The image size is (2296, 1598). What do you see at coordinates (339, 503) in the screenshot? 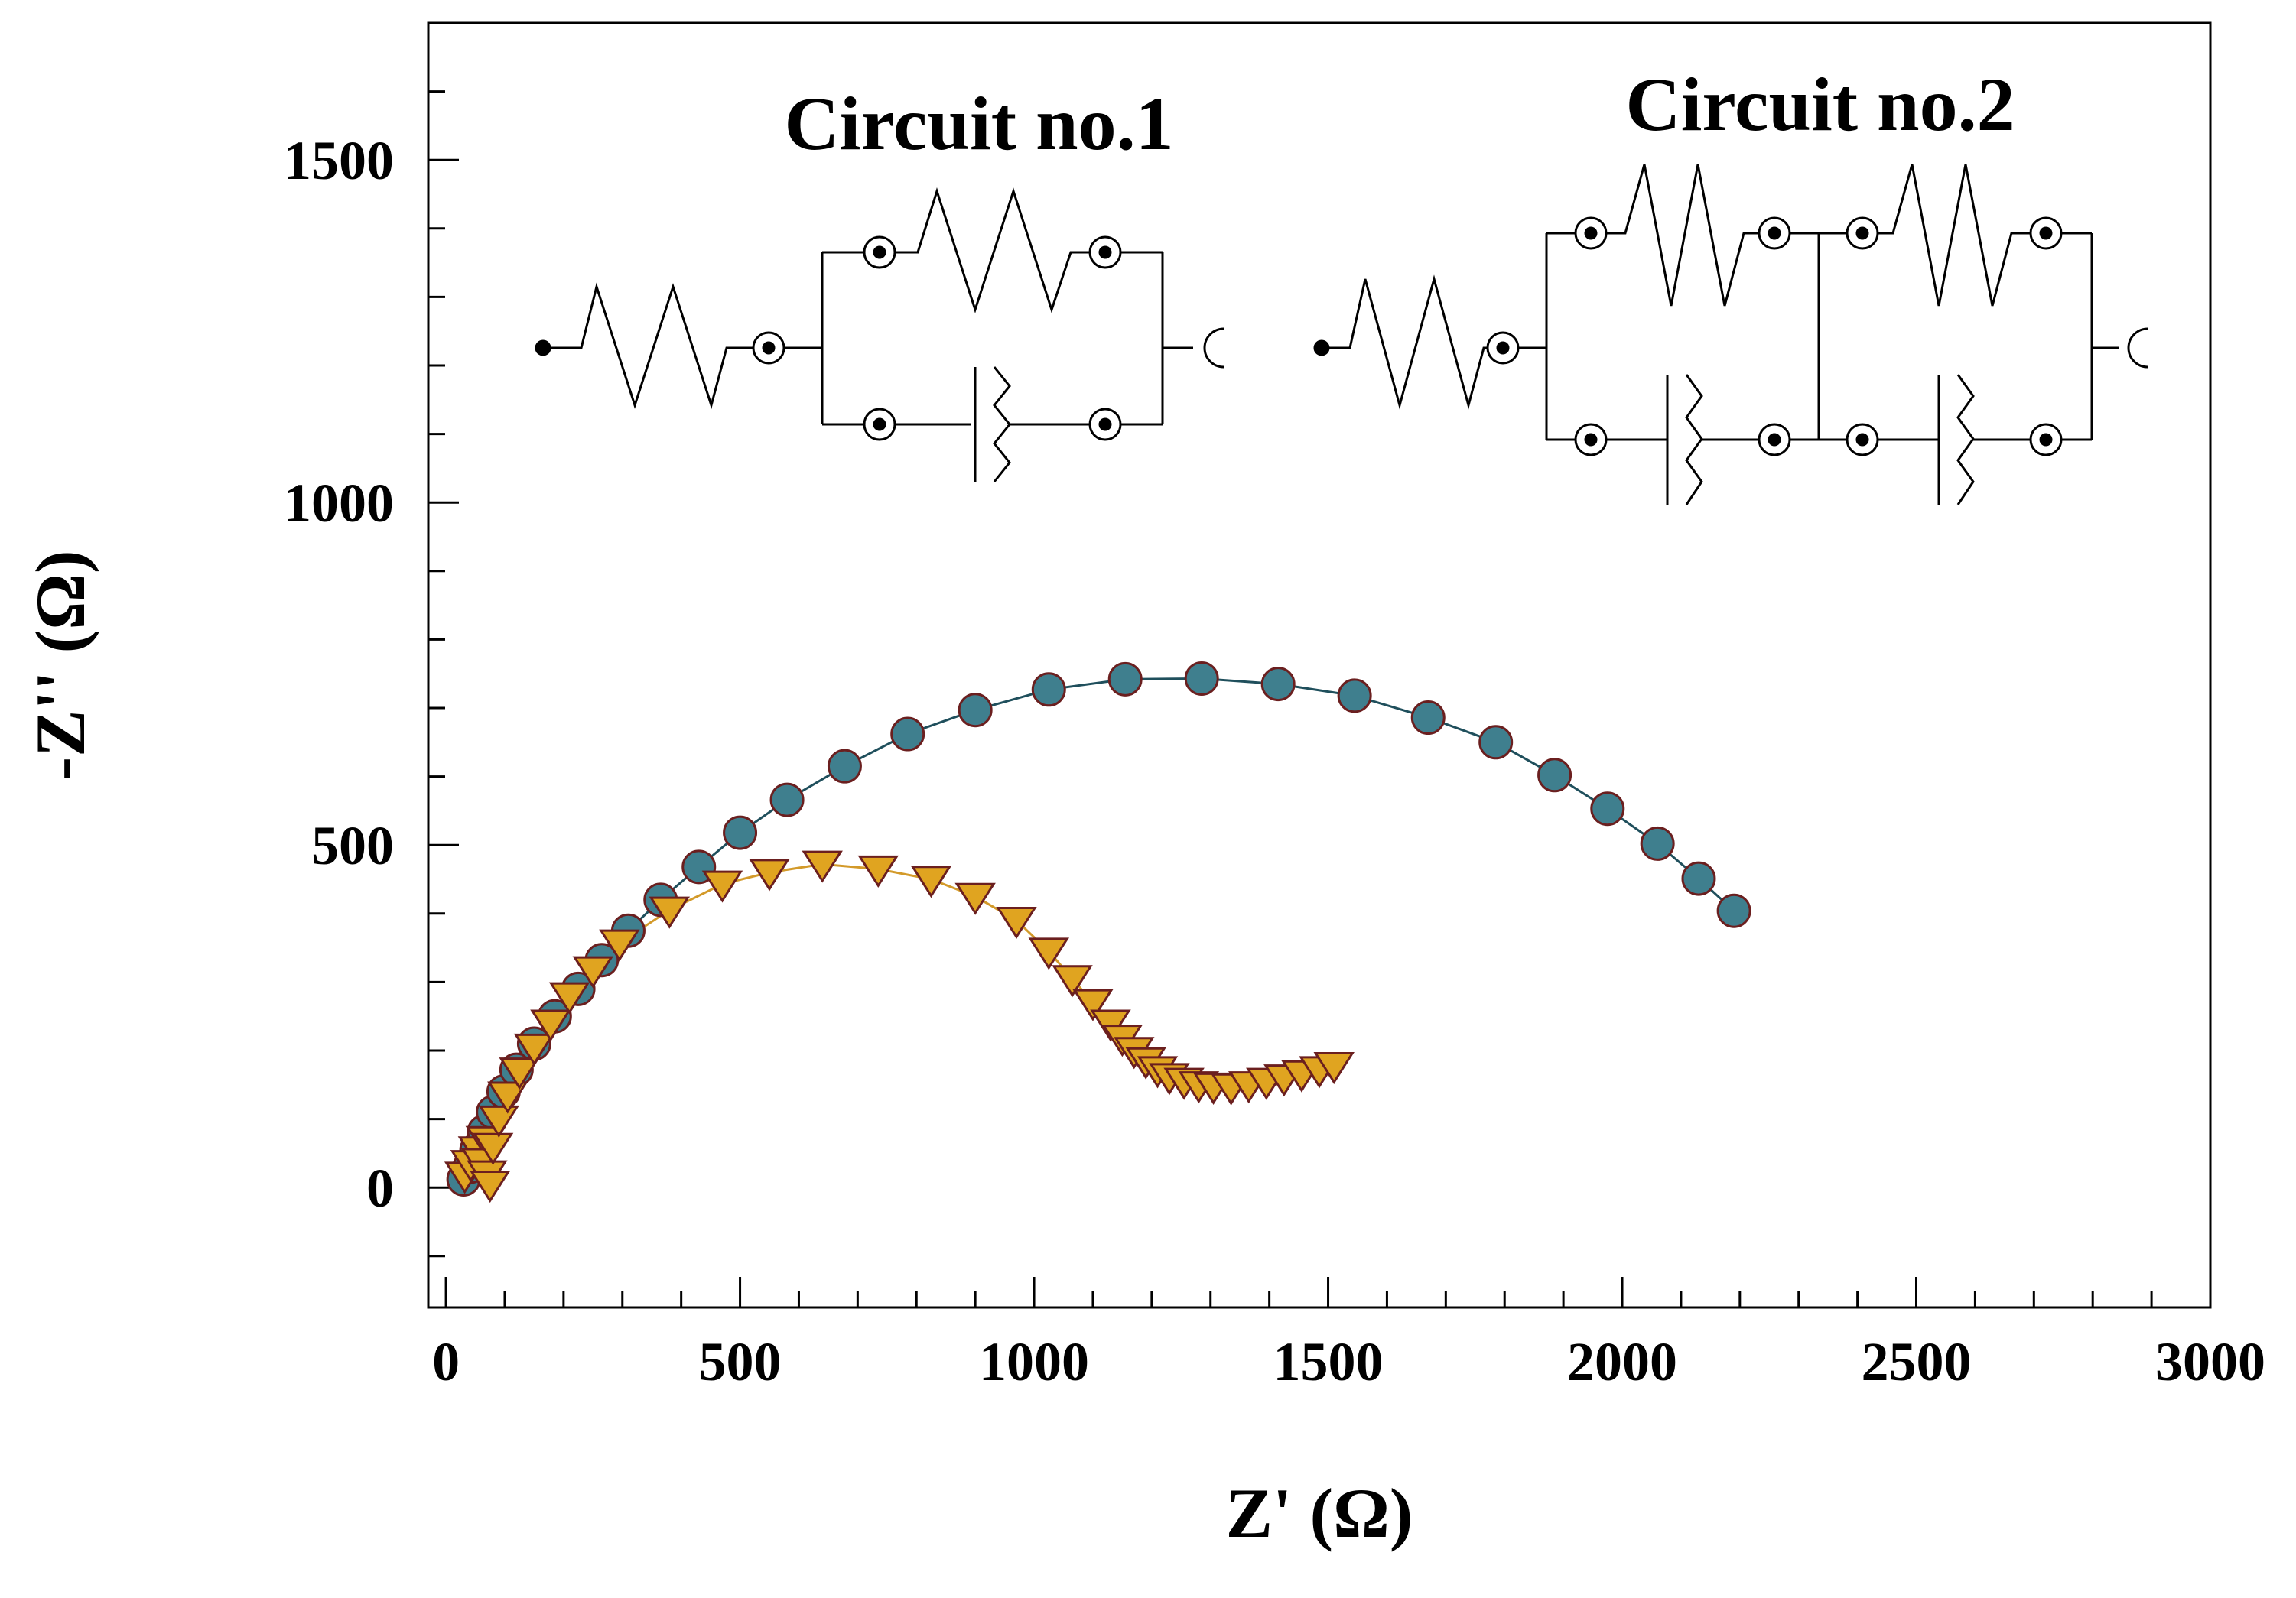
I see `y-tick-label: 1000` at bounding box center [339, 503].